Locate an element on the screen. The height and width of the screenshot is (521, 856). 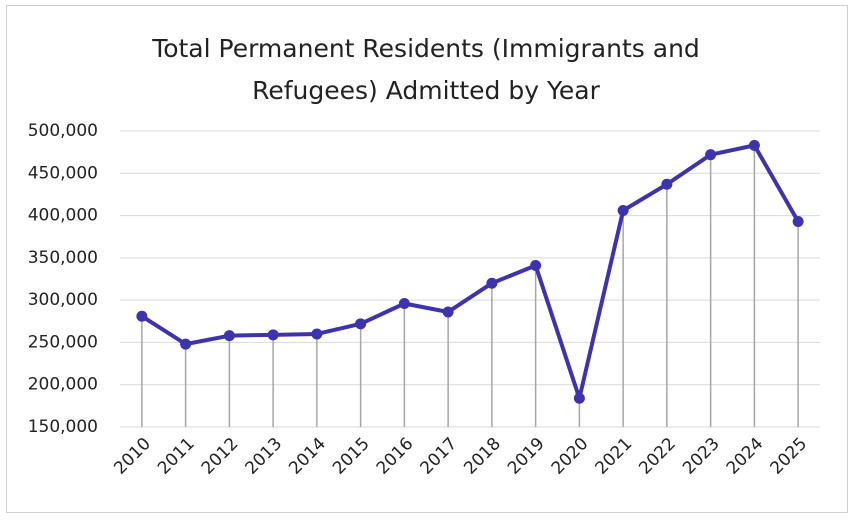
x-tick-label: 2016 is located at coordinates (395, 456).